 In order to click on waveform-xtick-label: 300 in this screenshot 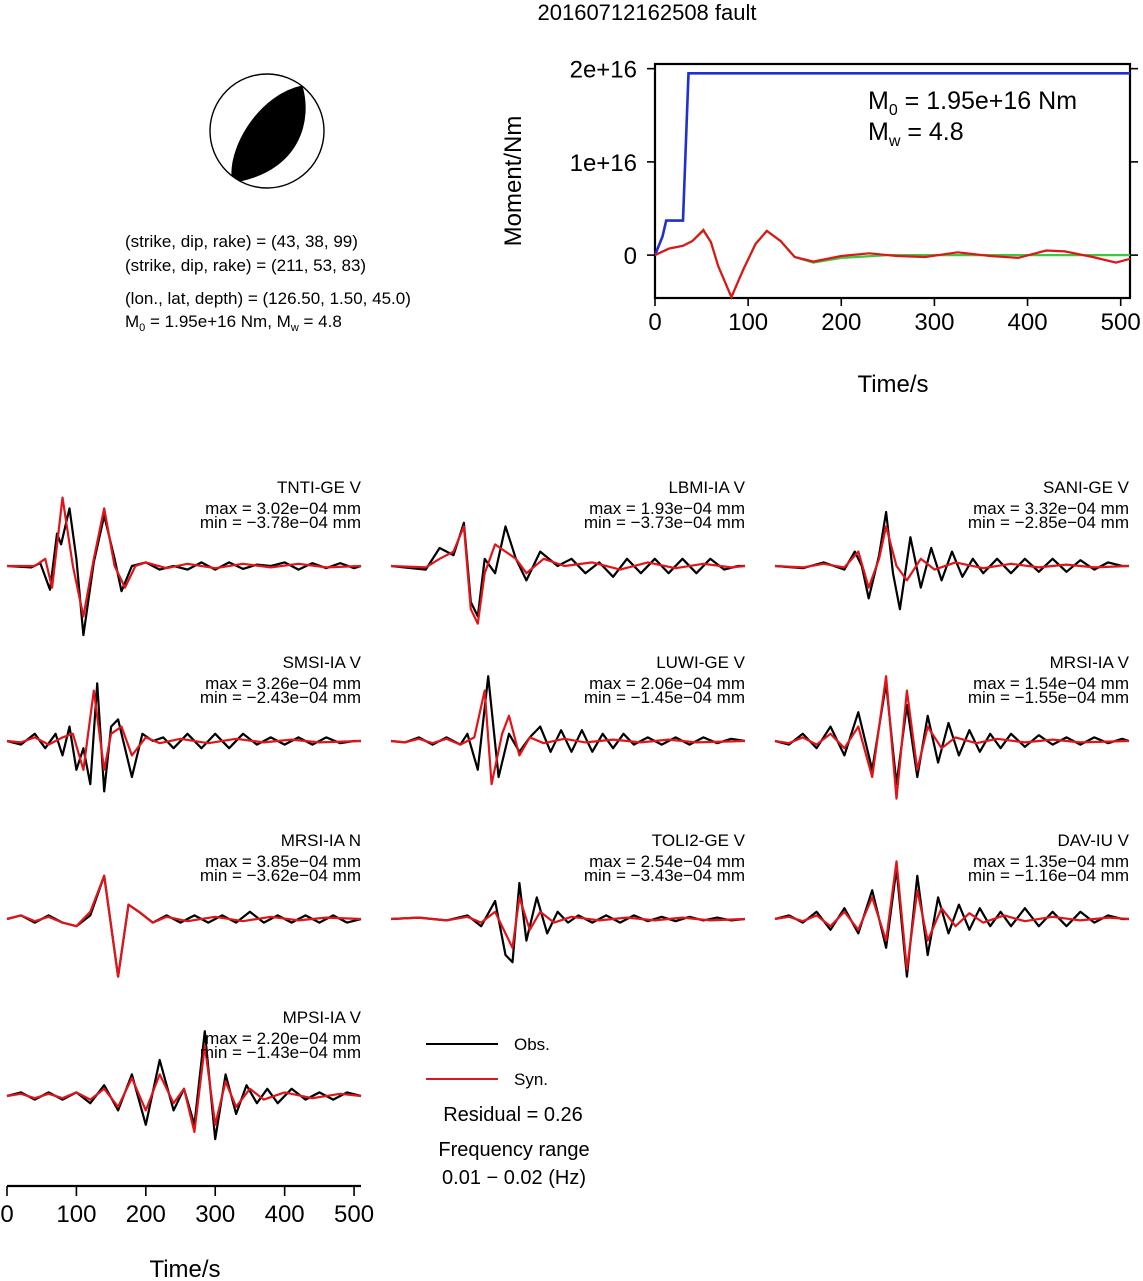, I will do `click(215, 1214)`.